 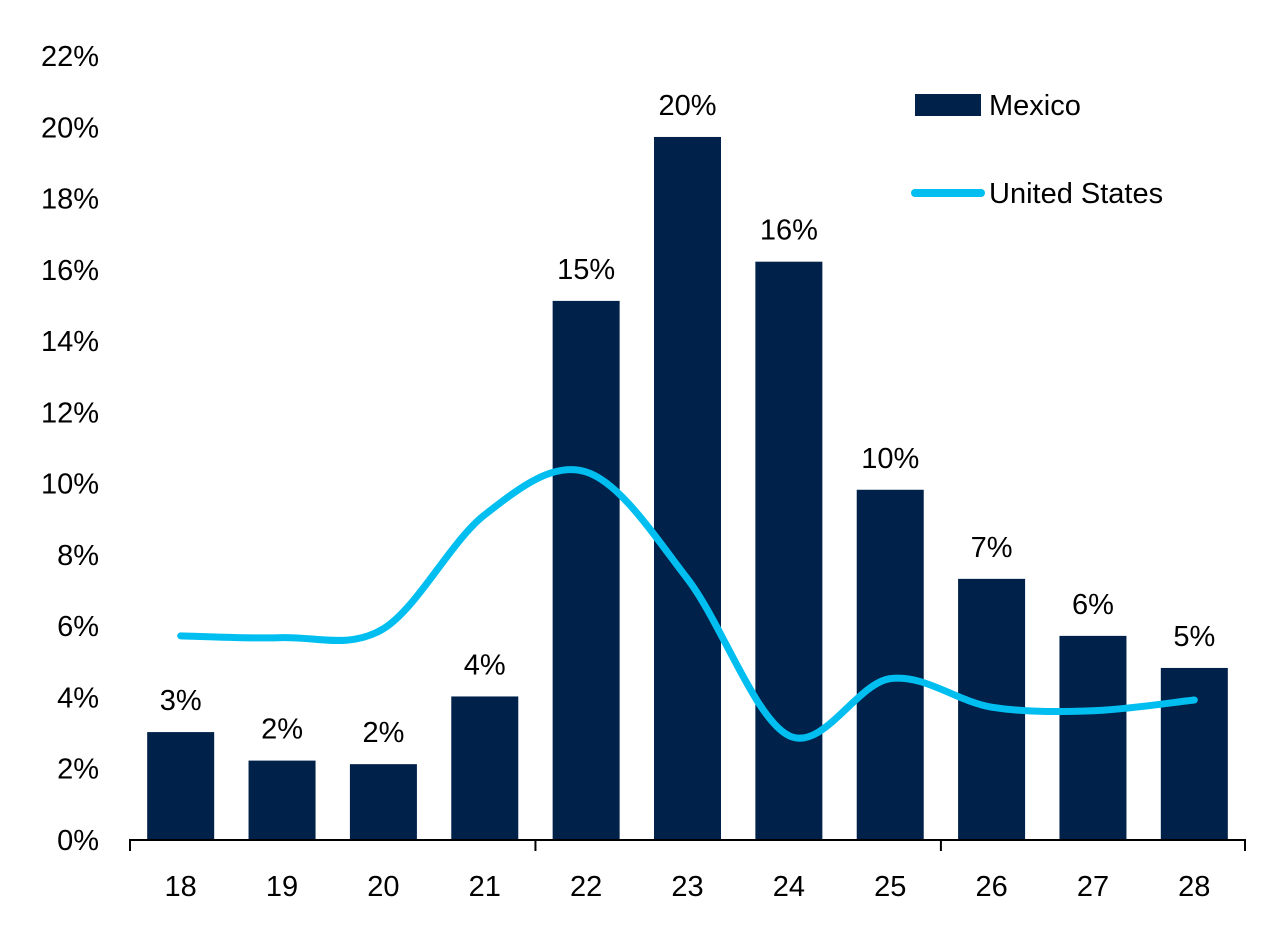 What do you see at coordinates (181, 887) in the screenshot?
I see `x-tick-label-18: 18` at bounding box center [181, 887].